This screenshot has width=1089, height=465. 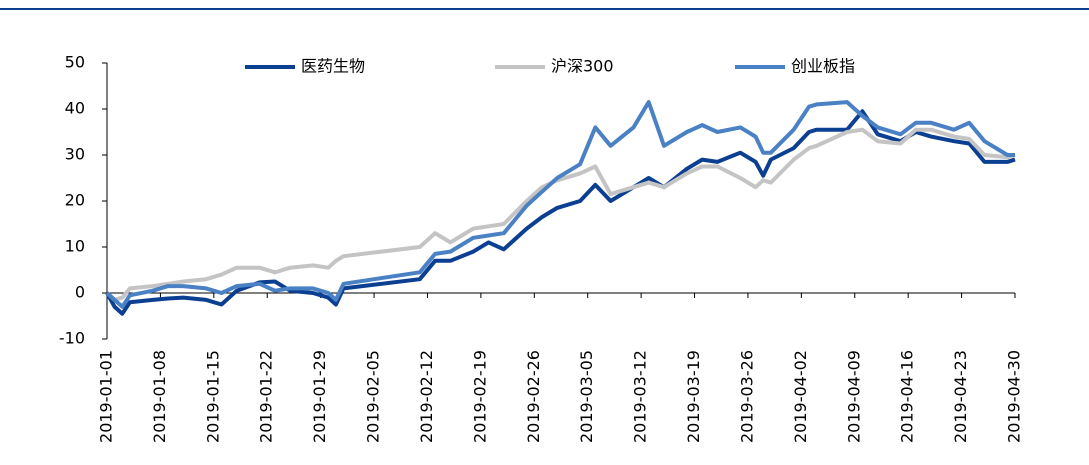 I want to click on legend-label: 创业板指, so click(x=823, y=66).